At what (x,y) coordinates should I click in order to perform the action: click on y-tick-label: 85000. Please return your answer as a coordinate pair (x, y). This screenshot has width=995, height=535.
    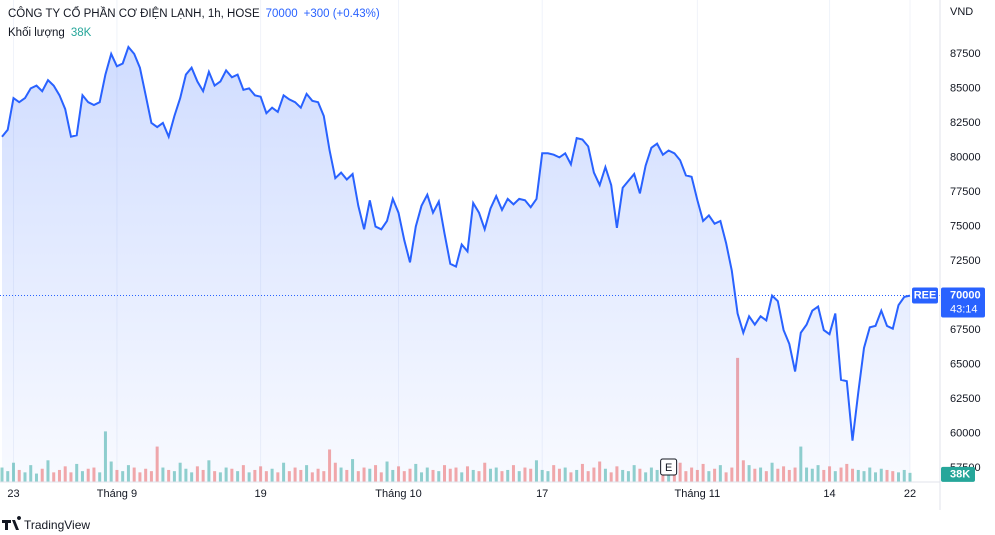
    Looking at the image, I should click on (965, 88).